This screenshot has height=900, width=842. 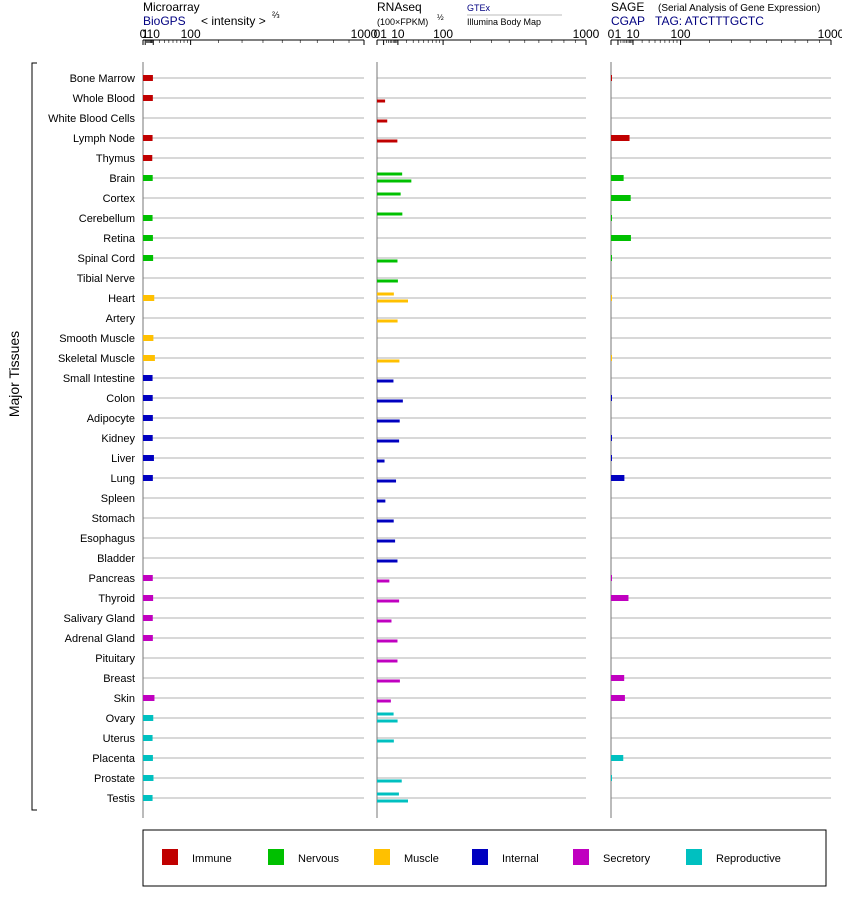 I want to click on tissue-label: Artery, so click(x=121, y=319).